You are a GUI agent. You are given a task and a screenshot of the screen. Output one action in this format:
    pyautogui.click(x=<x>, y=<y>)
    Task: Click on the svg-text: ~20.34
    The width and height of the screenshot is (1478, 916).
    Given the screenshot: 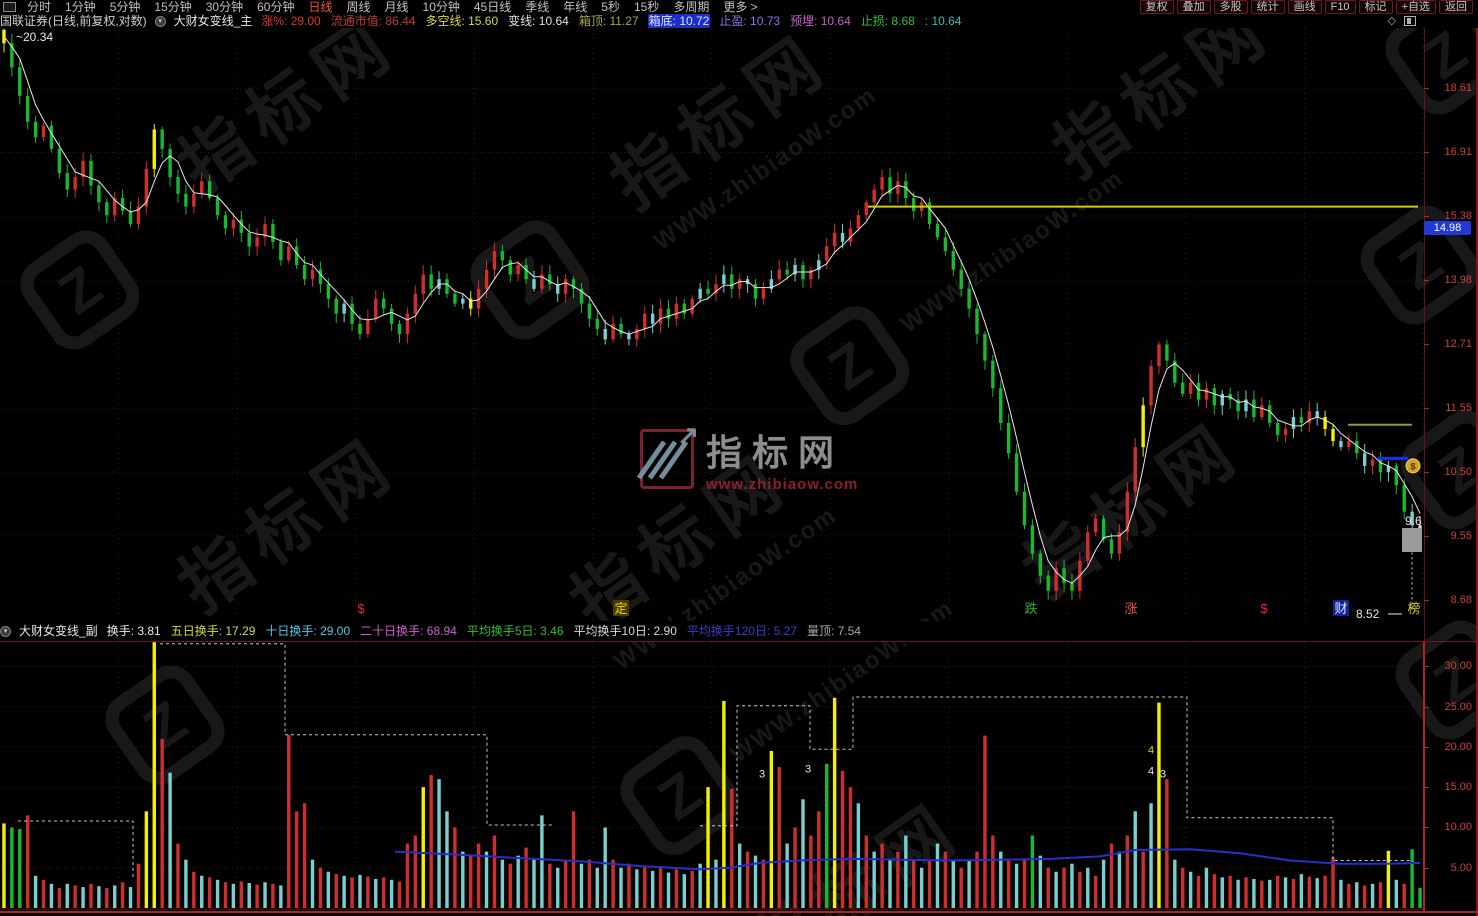 What is the action you would take?
    pyautogui.click(x=34, y=37)
    